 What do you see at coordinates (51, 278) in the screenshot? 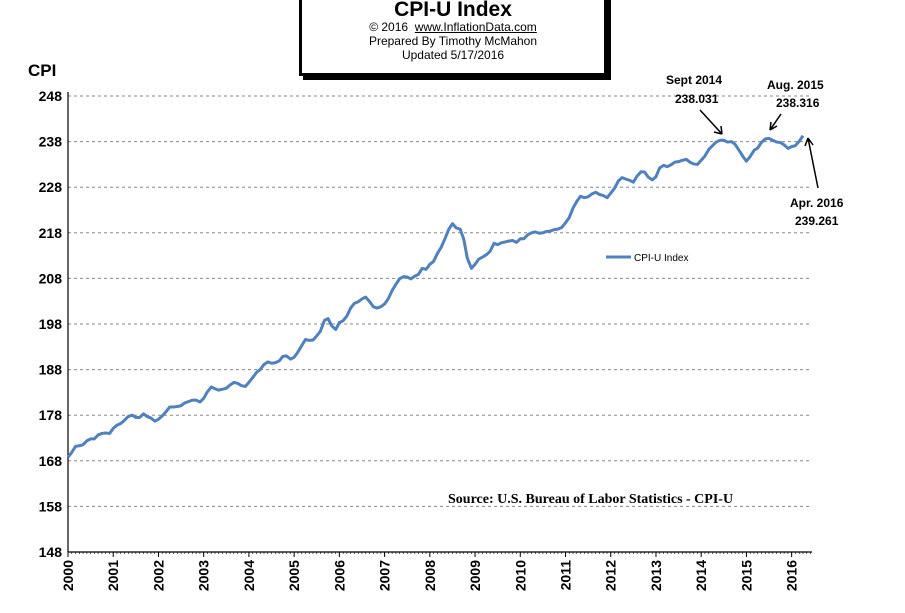
I see `y-tick-label: 208` at bounding box center [51, 278].